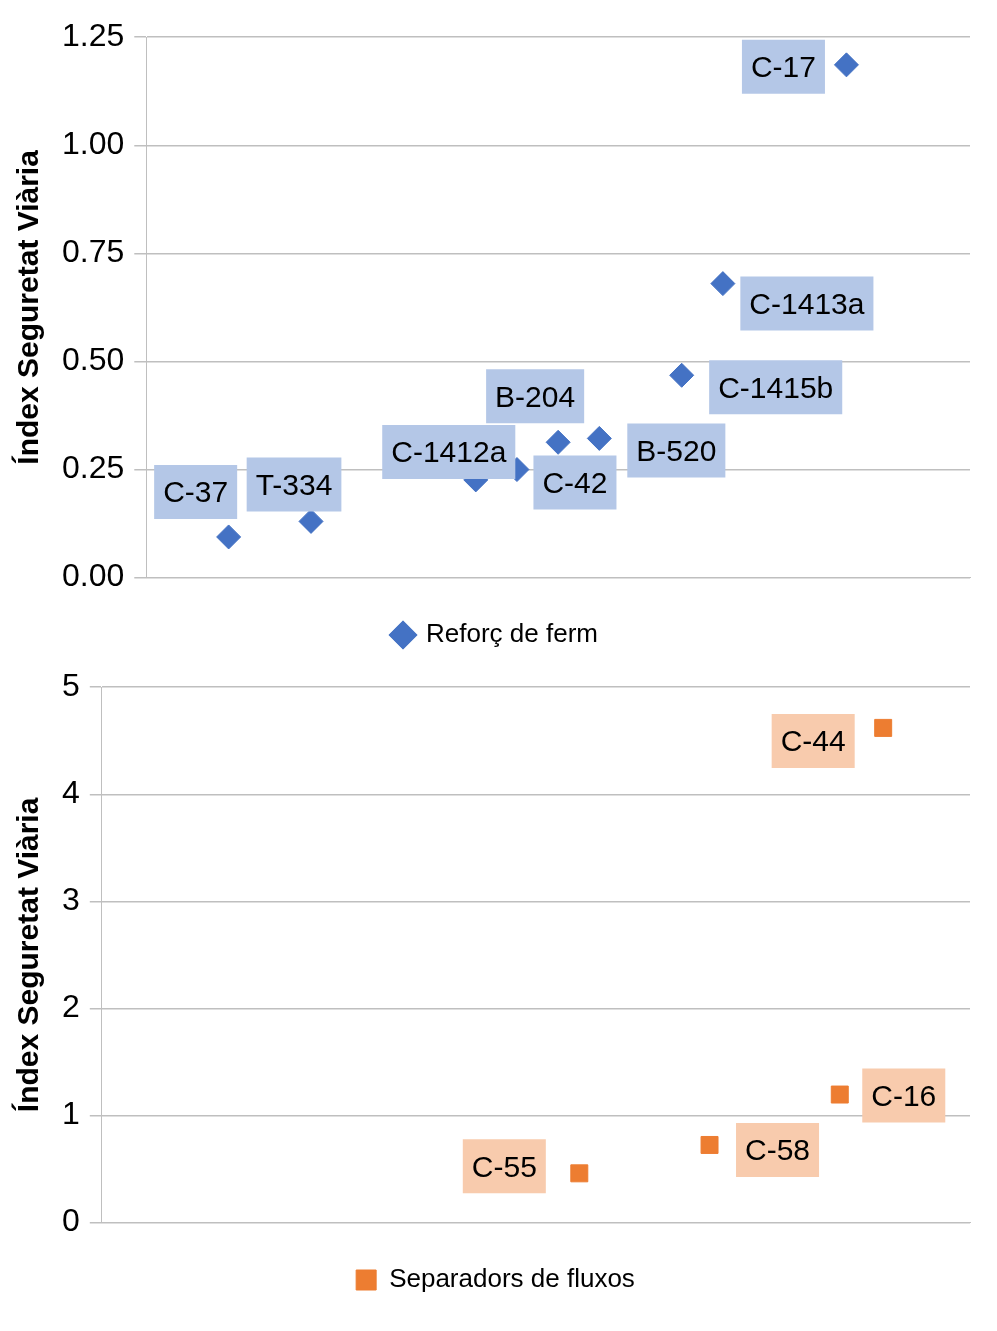 This screenshot has width=997, height=1331. I want to click on data-label: C-58, so click(778, 1150).